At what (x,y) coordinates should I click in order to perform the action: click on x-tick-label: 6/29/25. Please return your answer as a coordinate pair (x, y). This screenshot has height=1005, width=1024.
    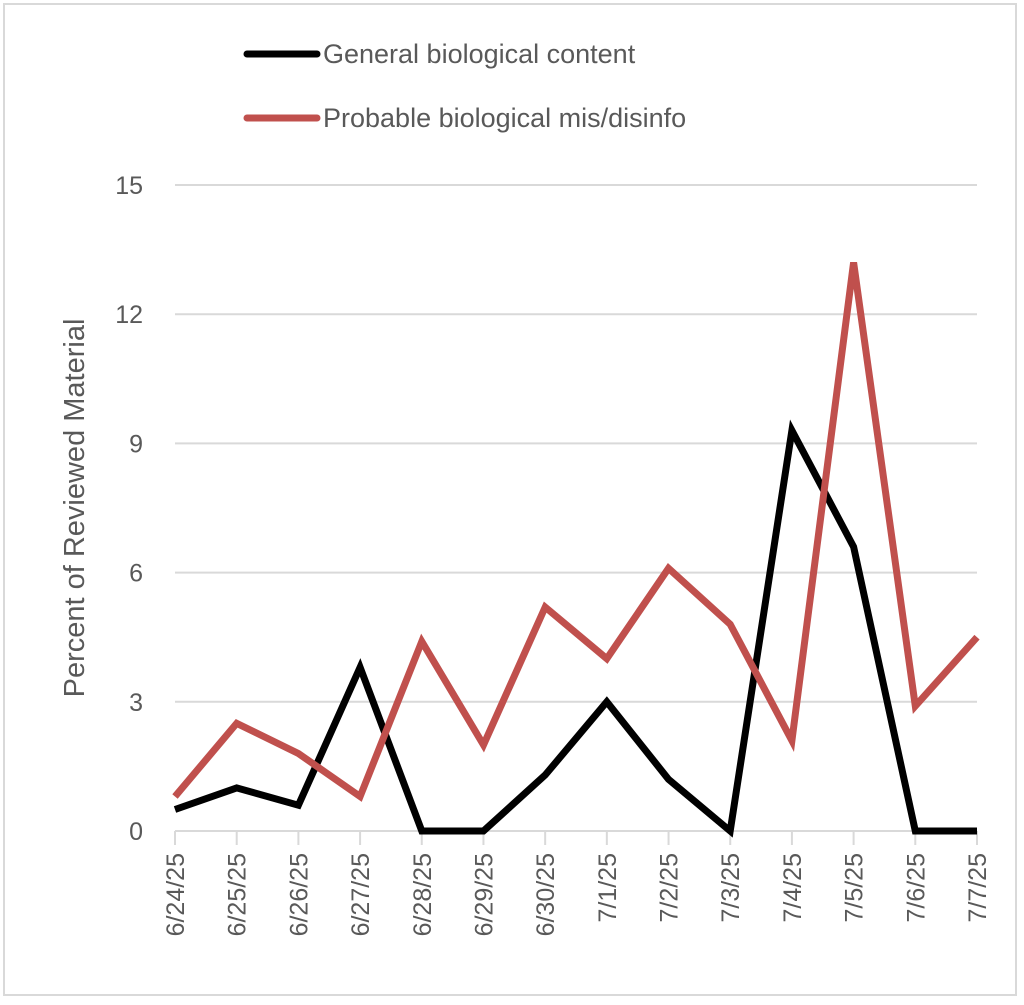
    Looking at the image, I should click on (484, 894).